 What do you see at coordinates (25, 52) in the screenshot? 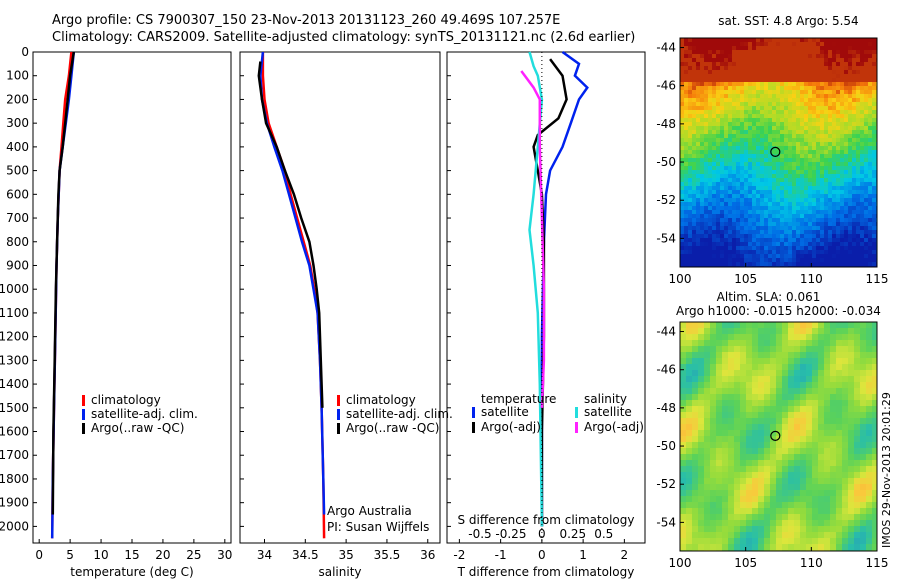
I see `y-tick-label: 0` at bounding box center [25, 52].